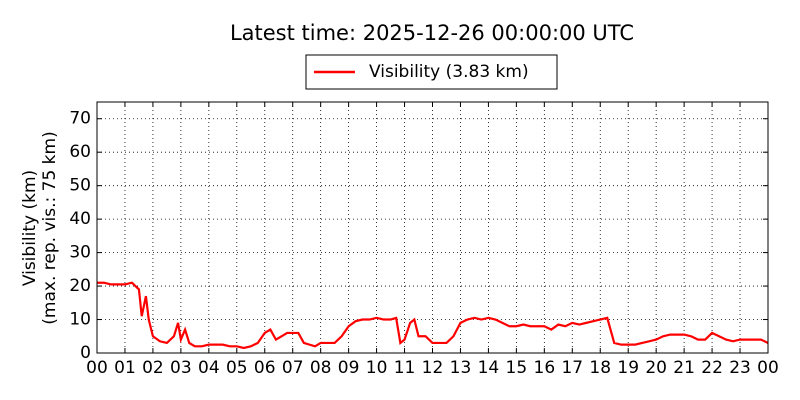 The height and width of the screenshot is (400, 800). Describe the element at coordinates (80, 286) in the screenshot. I see `y-tick-label: 20` at that location.